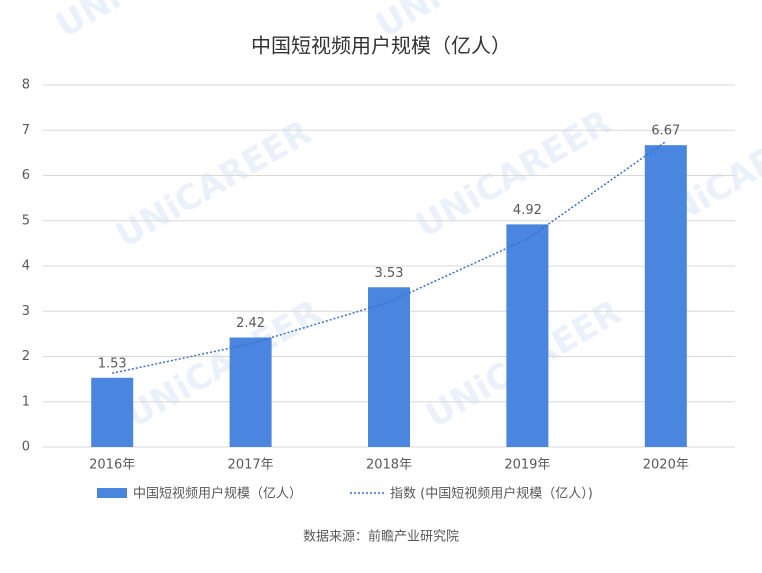  What do you see at coordinates (26, 175) in the screenshot?
I see `y-tick-label: 6` at bounding box center [26, 175].